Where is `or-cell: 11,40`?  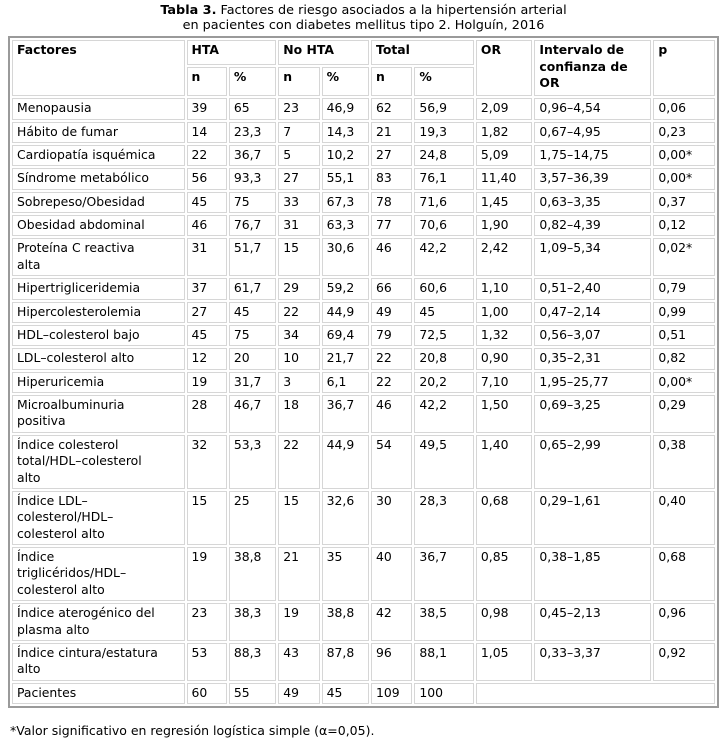 or-cell: 11,40 is located at coordinates (504, 179).